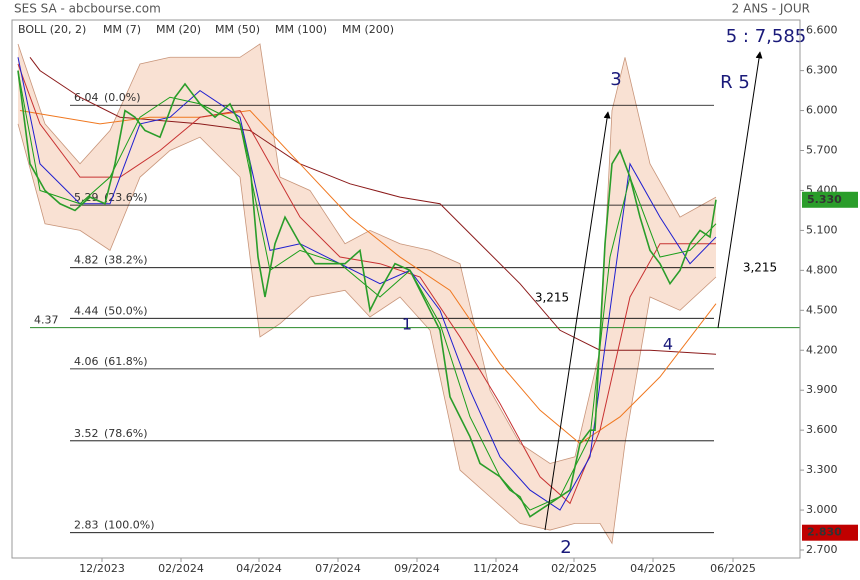 The width and height of the screenshot is (860, 580). I want to click on fib-pct: (100.0%), so click(129, 525).